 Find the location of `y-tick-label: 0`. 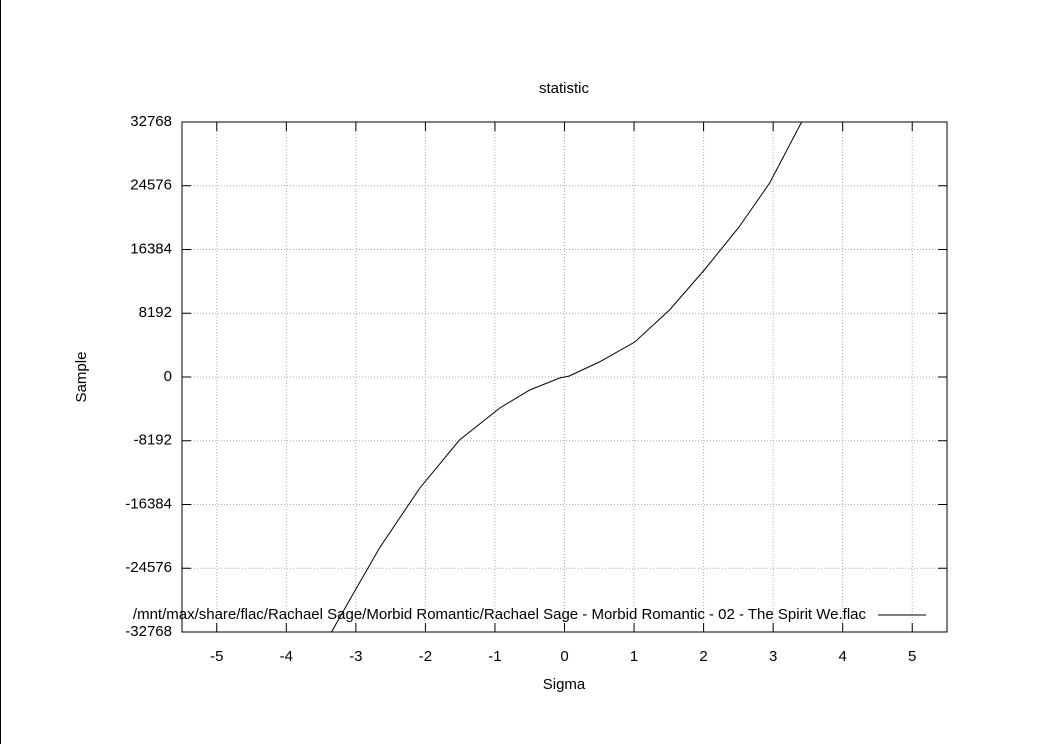

y-tick-label: 0 is located at coordinates (168, 376).